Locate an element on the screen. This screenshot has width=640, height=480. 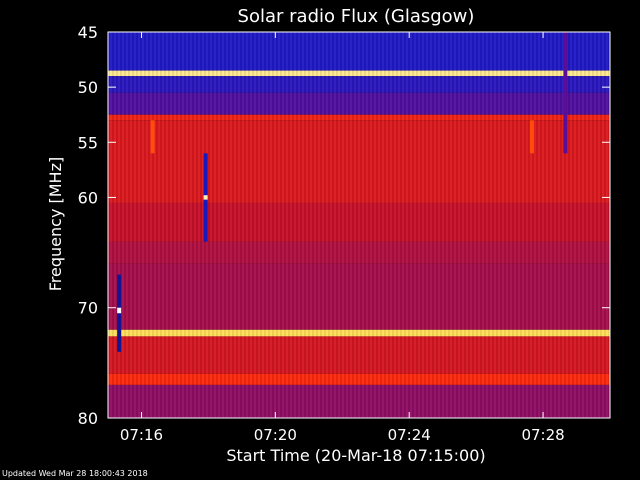
x-axis-label: Start Time (20-Mar-18 07:15:00) is located at coordinates (355, 455).